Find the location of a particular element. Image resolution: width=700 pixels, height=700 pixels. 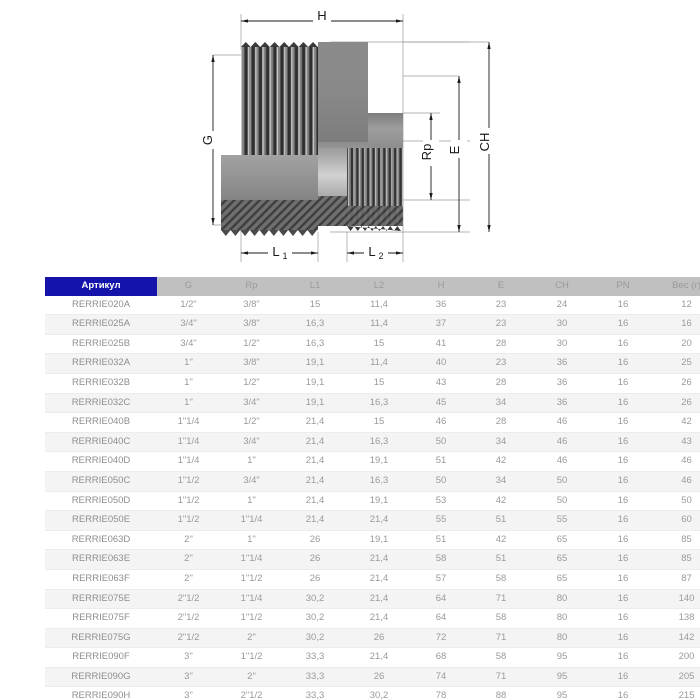

cell-ch: 95 is located at coordinates (562, 677).